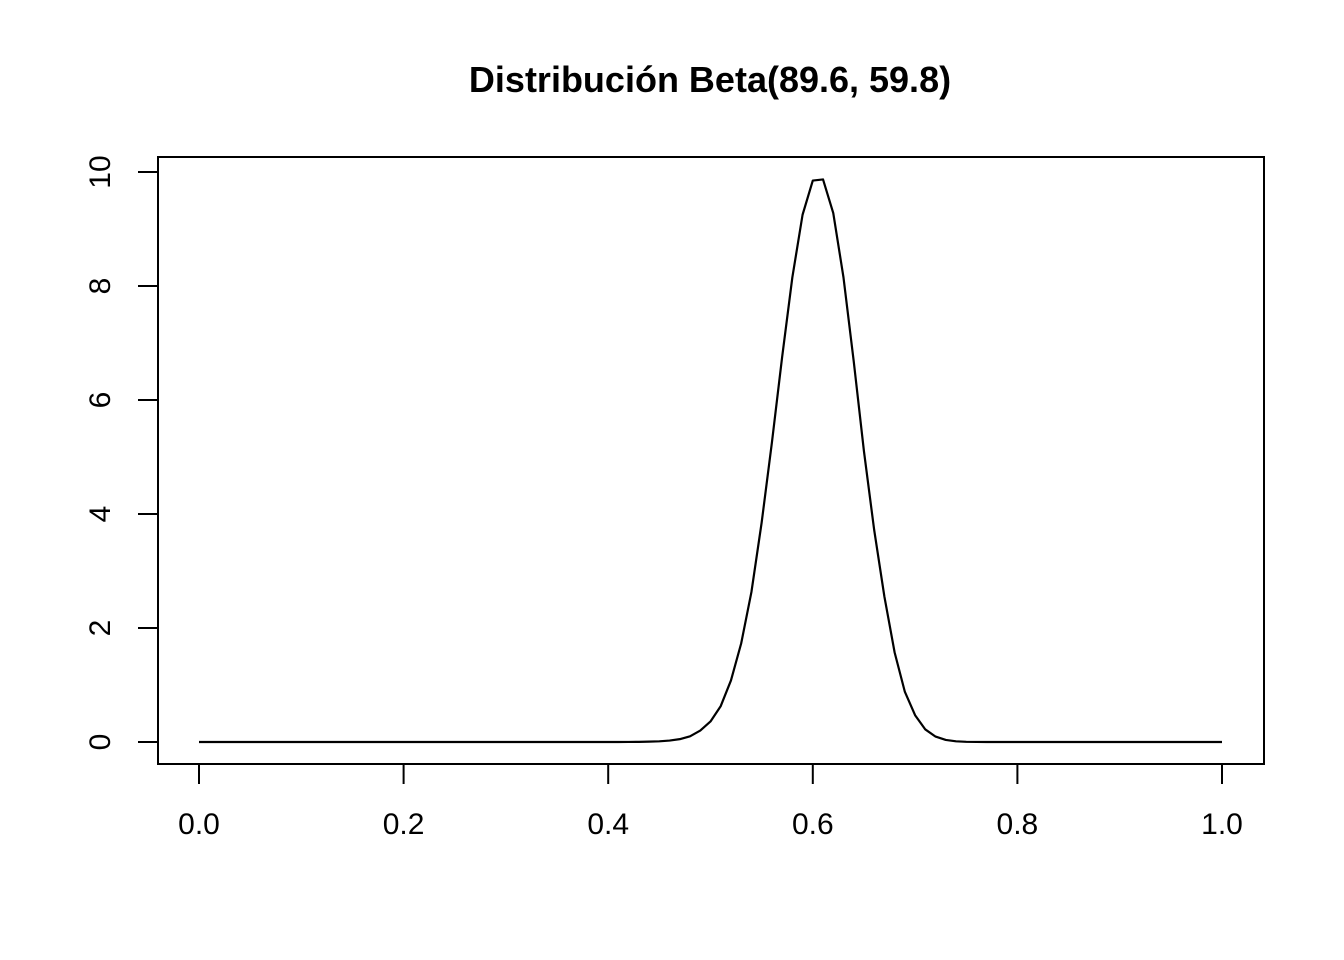  Describe the element at coordinates (100, 286) in the screenshot. I see `y-tick-label: 8` at that location.